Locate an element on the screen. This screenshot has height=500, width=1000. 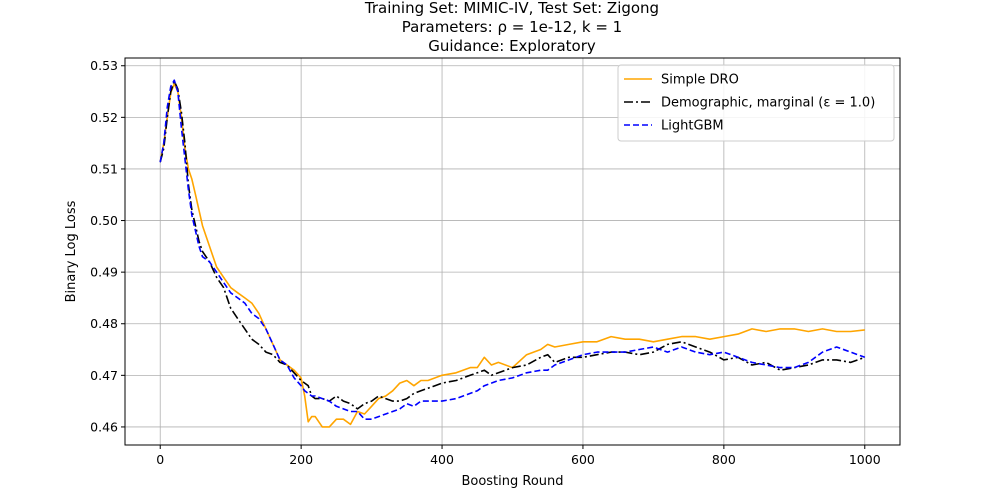
legend-label-0: Simple DRO is located at coordinates (700, 80).